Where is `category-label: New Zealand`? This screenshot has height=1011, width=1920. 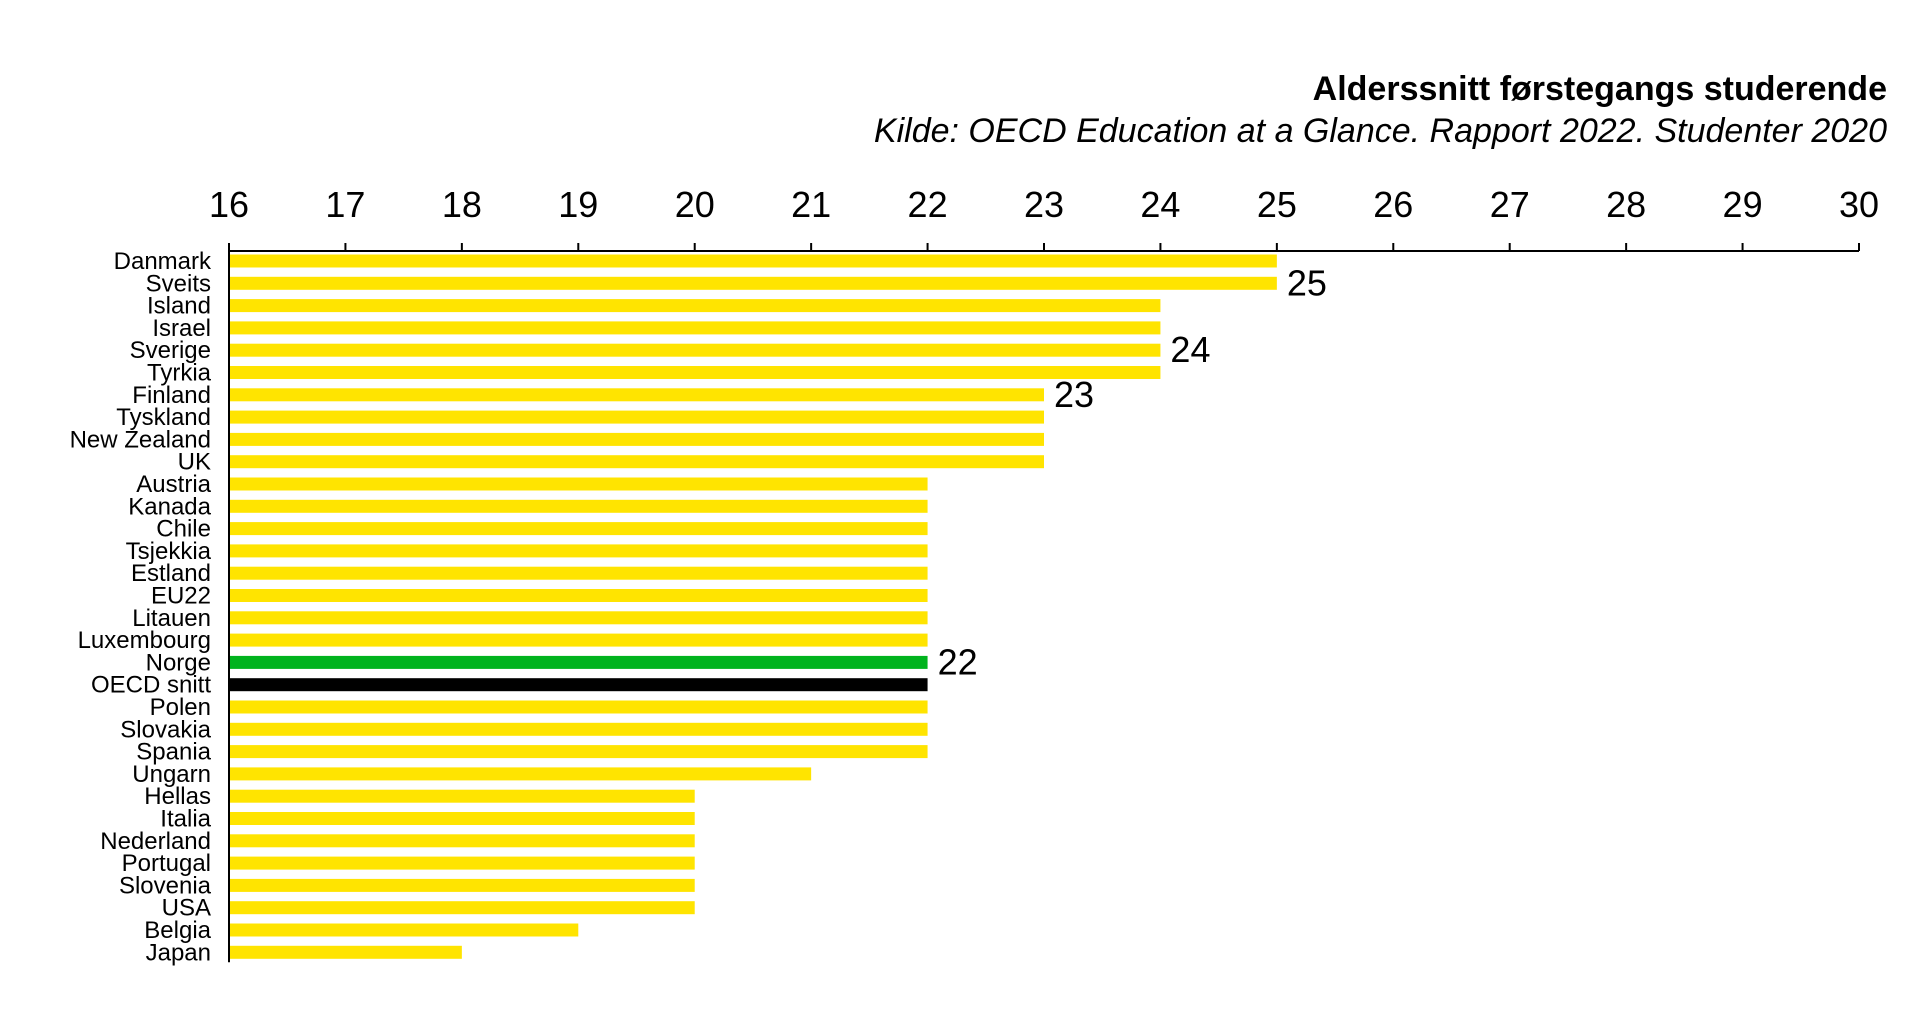
category-label: New Zealand is located at coordinates (140, 439).